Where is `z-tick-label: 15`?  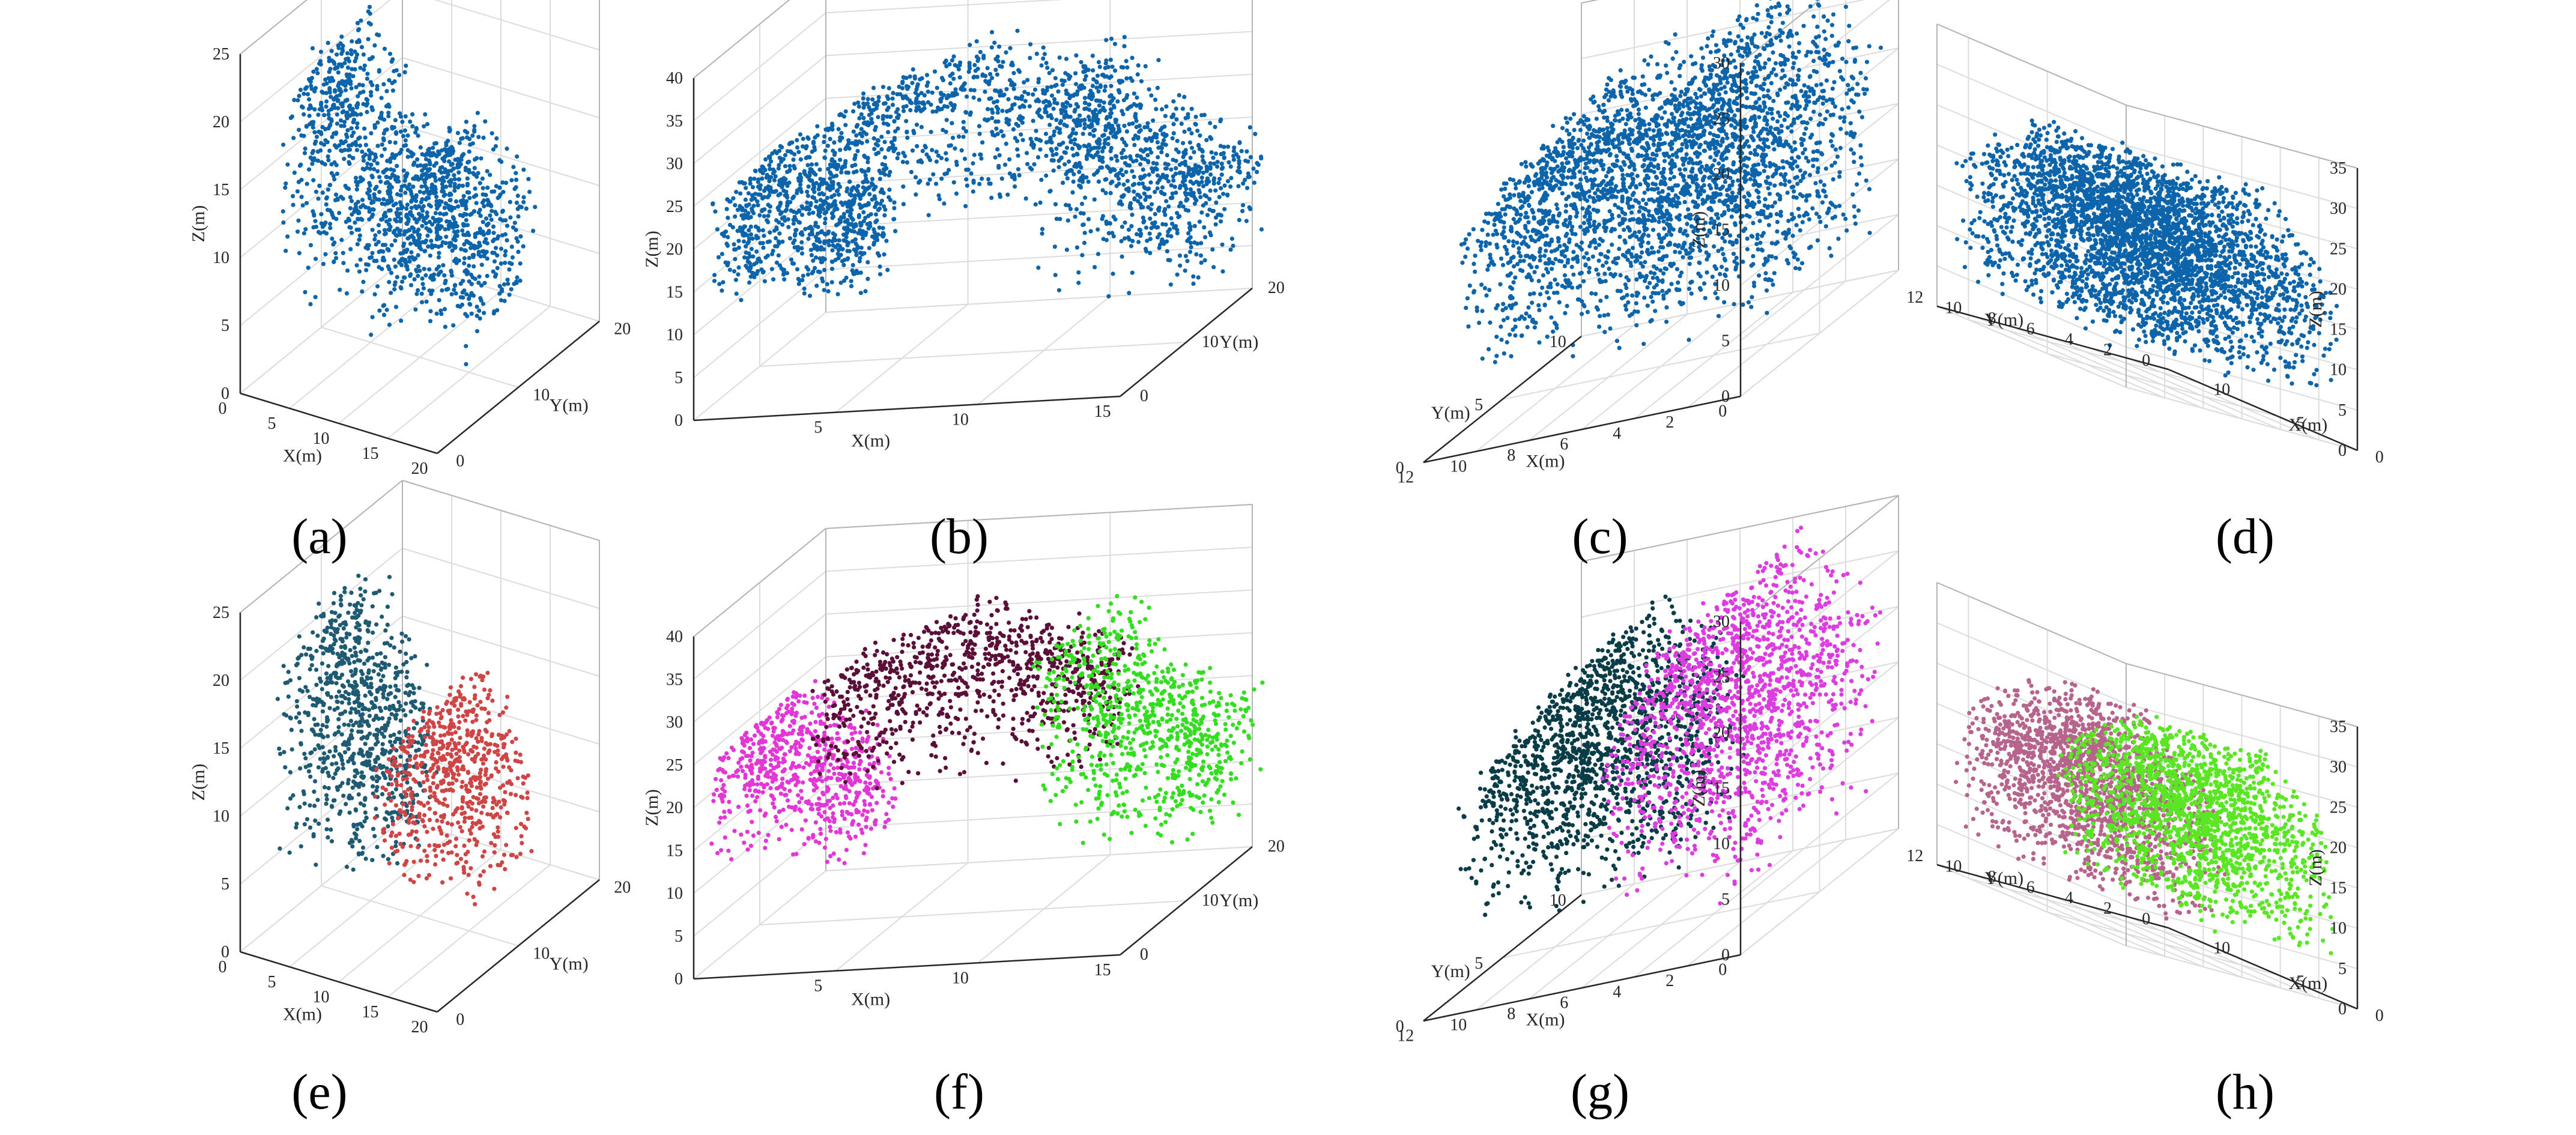
z-tick-label: 15 is located at coordinates (674, 292).